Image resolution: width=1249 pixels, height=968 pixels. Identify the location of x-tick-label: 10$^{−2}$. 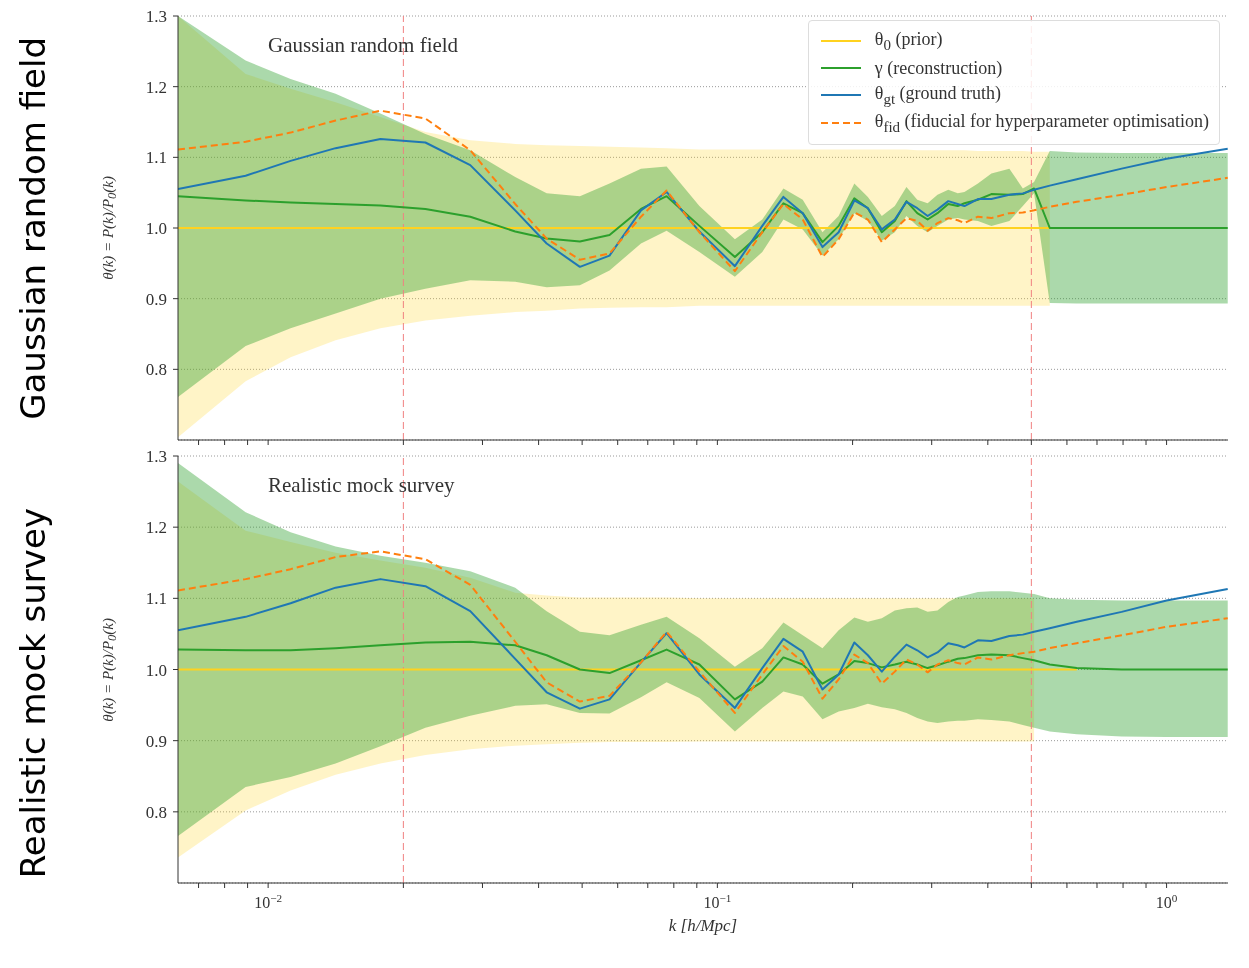
(268, 901).